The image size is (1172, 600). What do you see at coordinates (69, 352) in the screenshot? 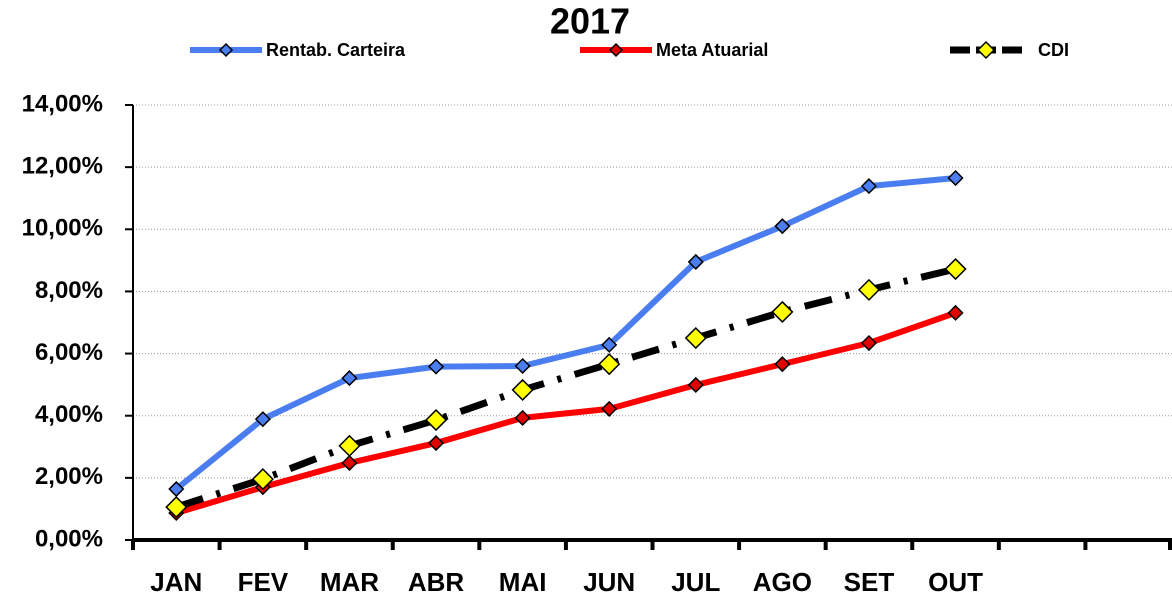
I see `y-tick-label: 6,00%` at bounding box center [69, 352].